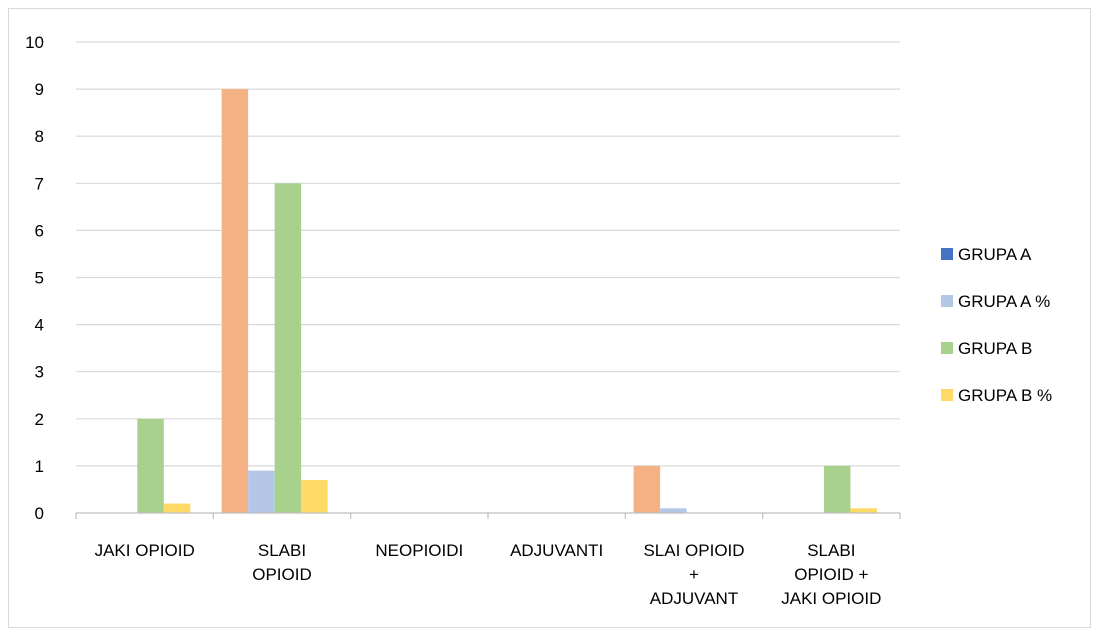  I want to click on y-tick-label: 5, so click(39, 278).